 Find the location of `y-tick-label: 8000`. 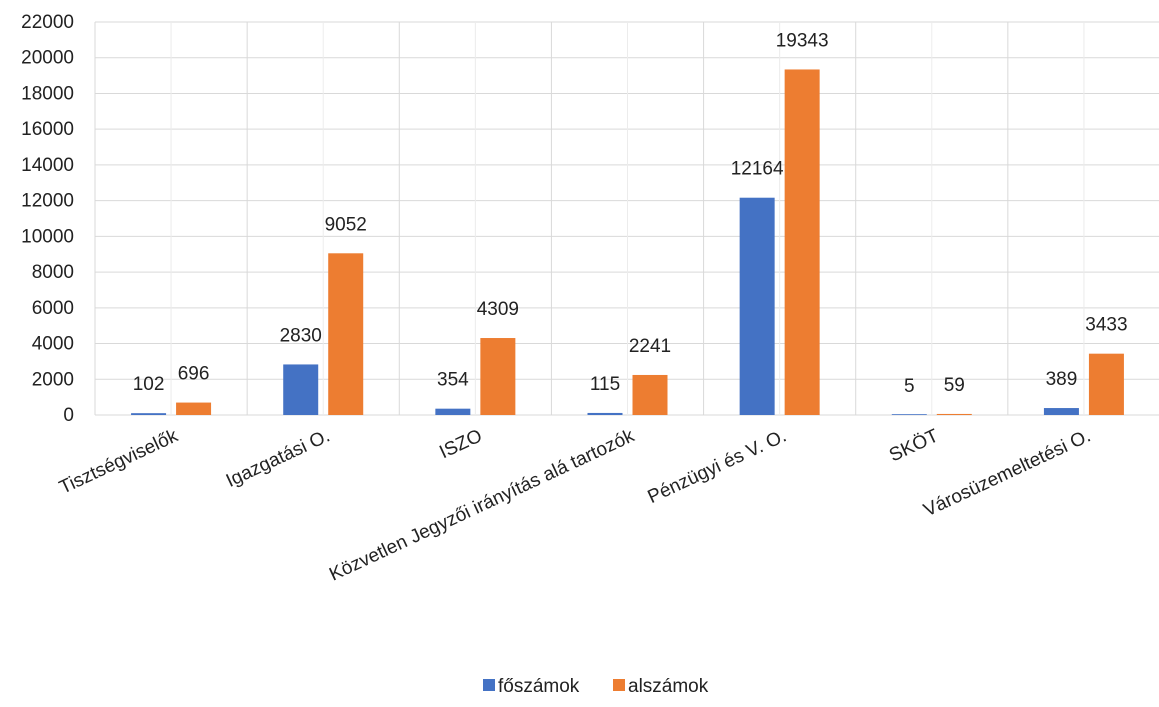

y-tick-label: 8000 is located at coordinates (53, 272).